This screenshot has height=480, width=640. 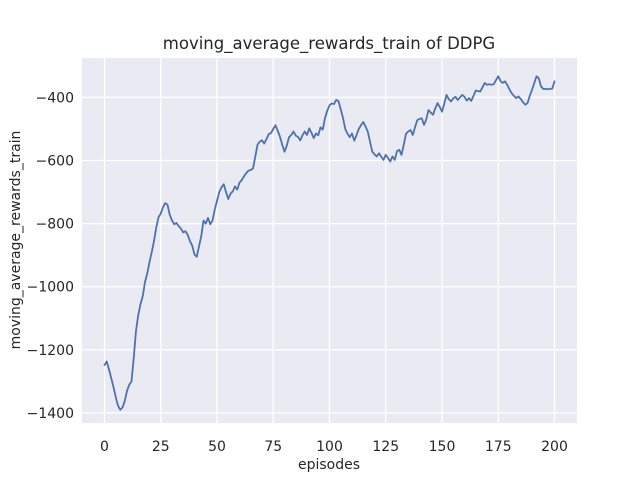 What do you see at coordinates (50, 255) in the screenshot?
I see `y-axis-tick-labels: −400 −600 −800 −1000 −1200 −1400` at bounding box center [50, 255].